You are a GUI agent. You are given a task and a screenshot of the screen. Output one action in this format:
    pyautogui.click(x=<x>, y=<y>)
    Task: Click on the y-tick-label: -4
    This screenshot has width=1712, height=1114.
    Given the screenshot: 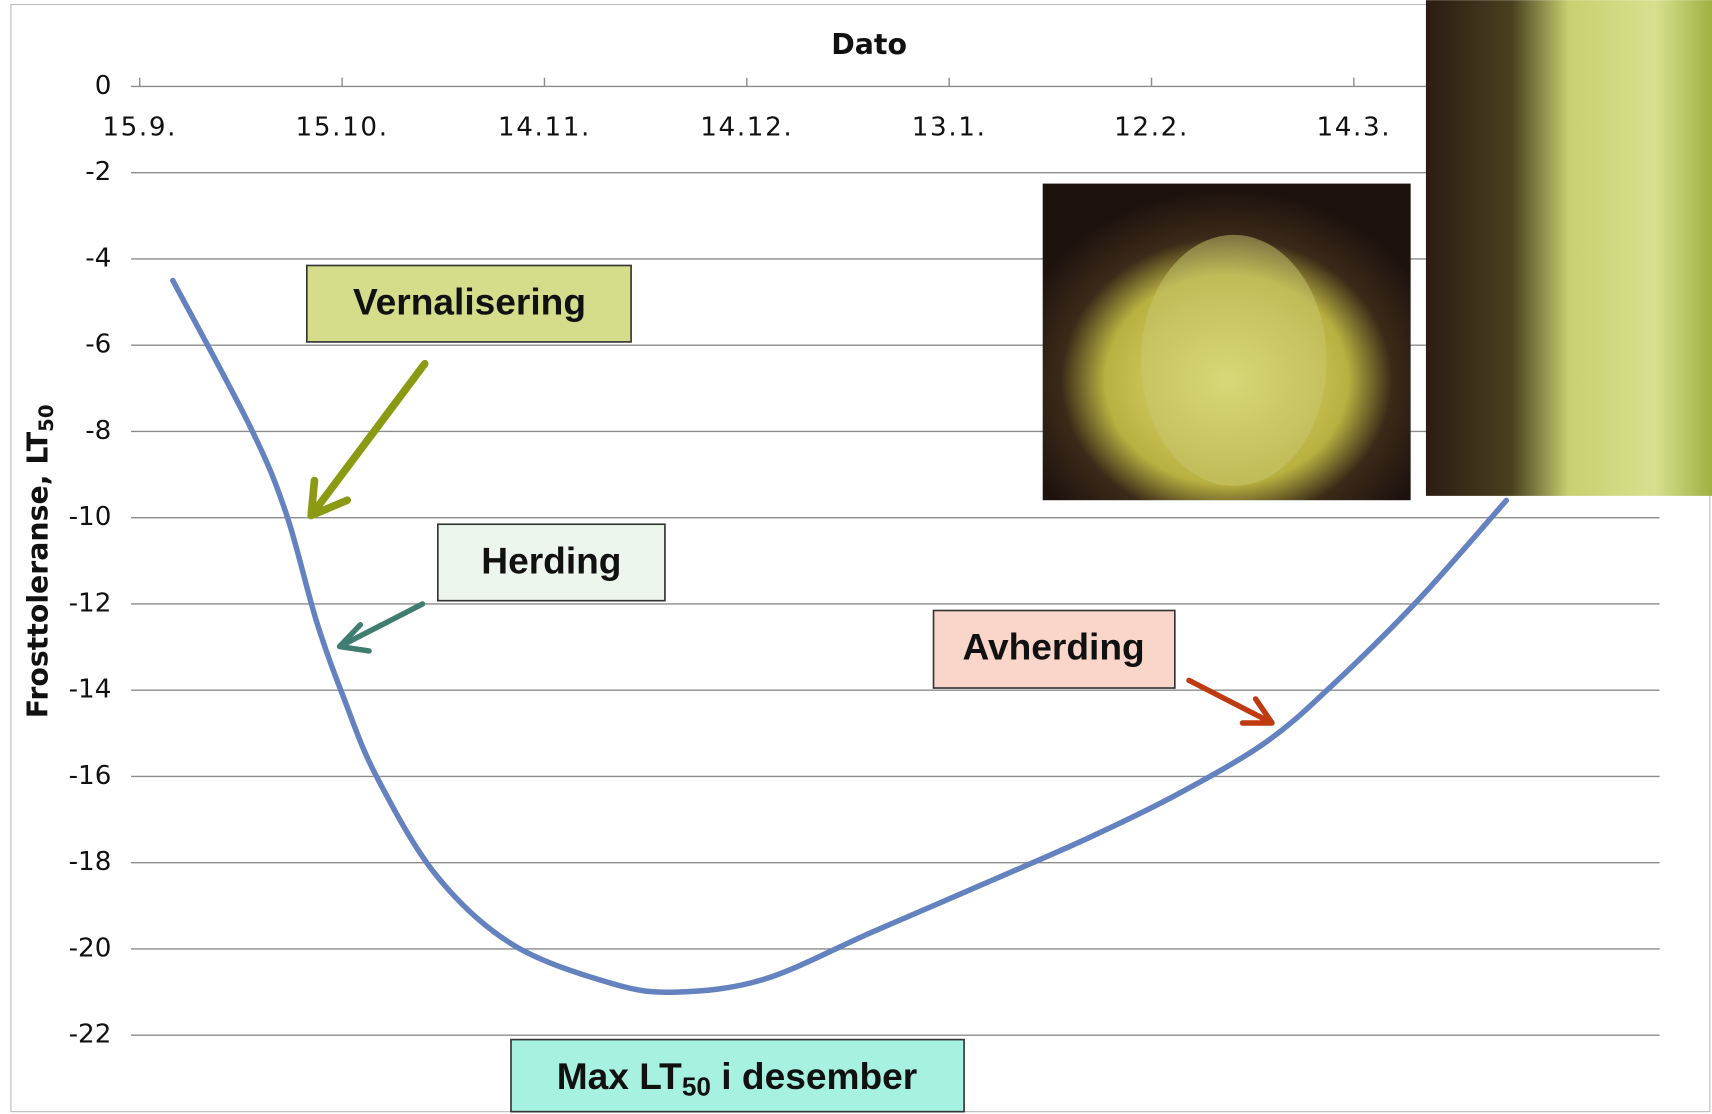 What is the action you would take?
    pyautogui.click(x=98, y=258)
    